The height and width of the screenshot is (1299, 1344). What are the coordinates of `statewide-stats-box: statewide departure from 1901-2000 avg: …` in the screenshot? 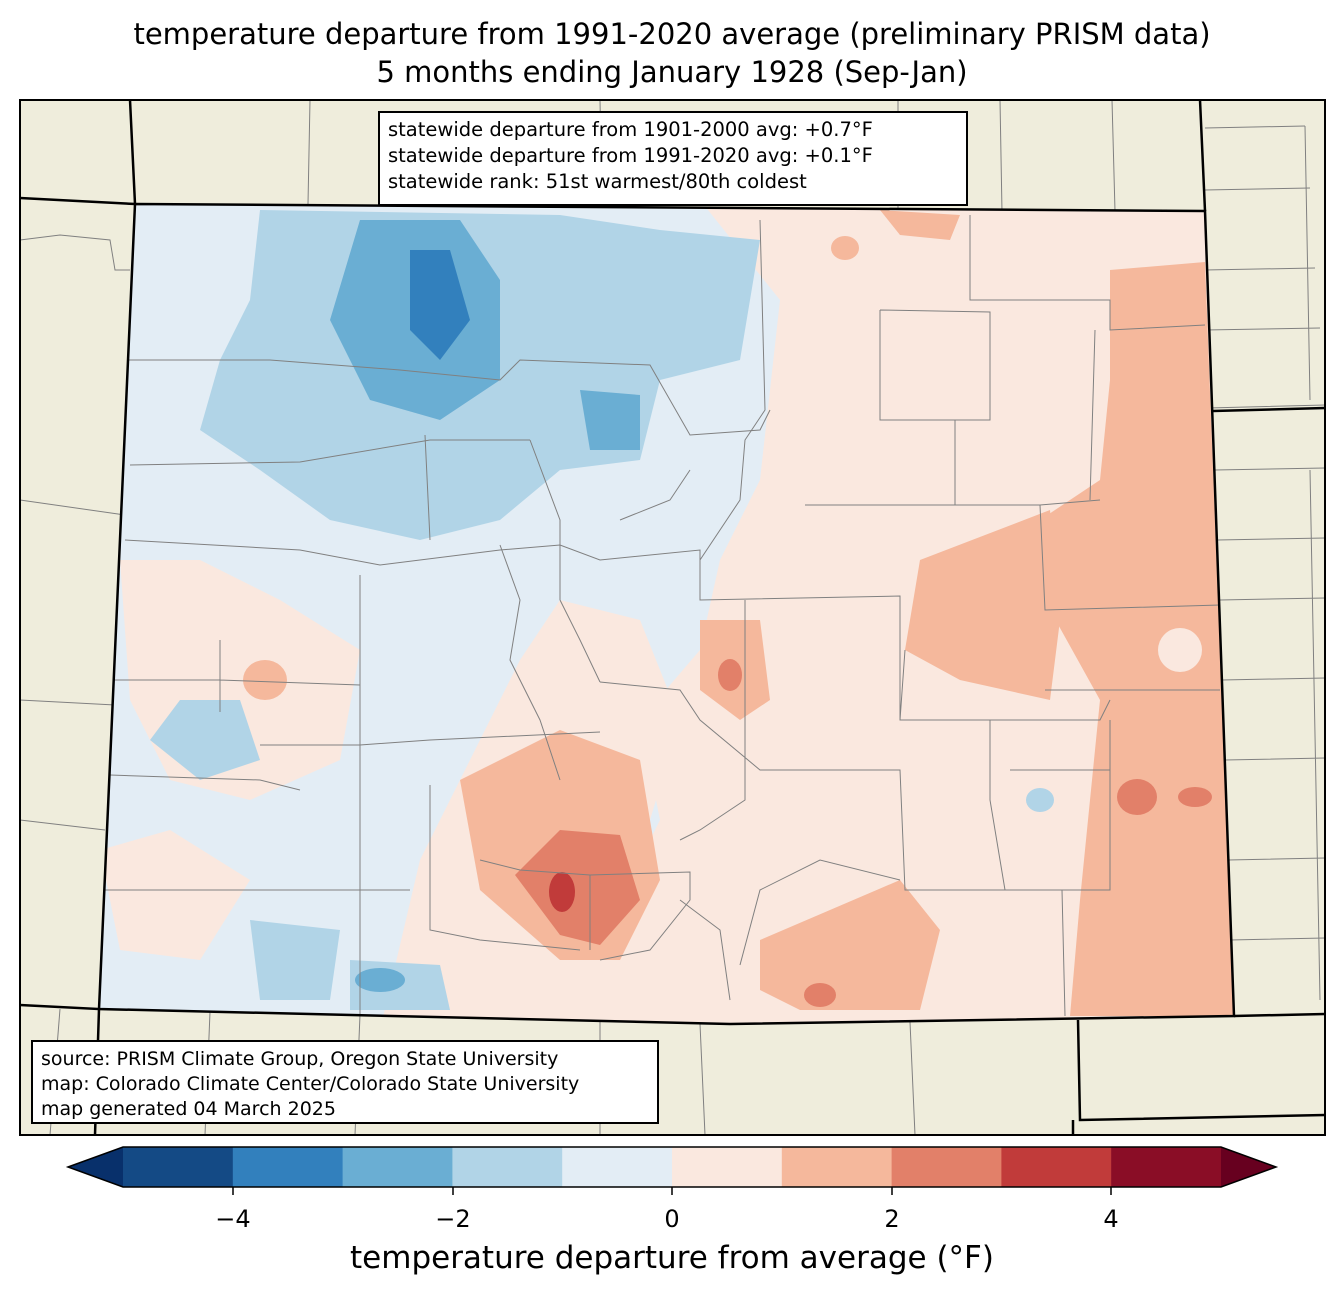 It's located at (673, 158).